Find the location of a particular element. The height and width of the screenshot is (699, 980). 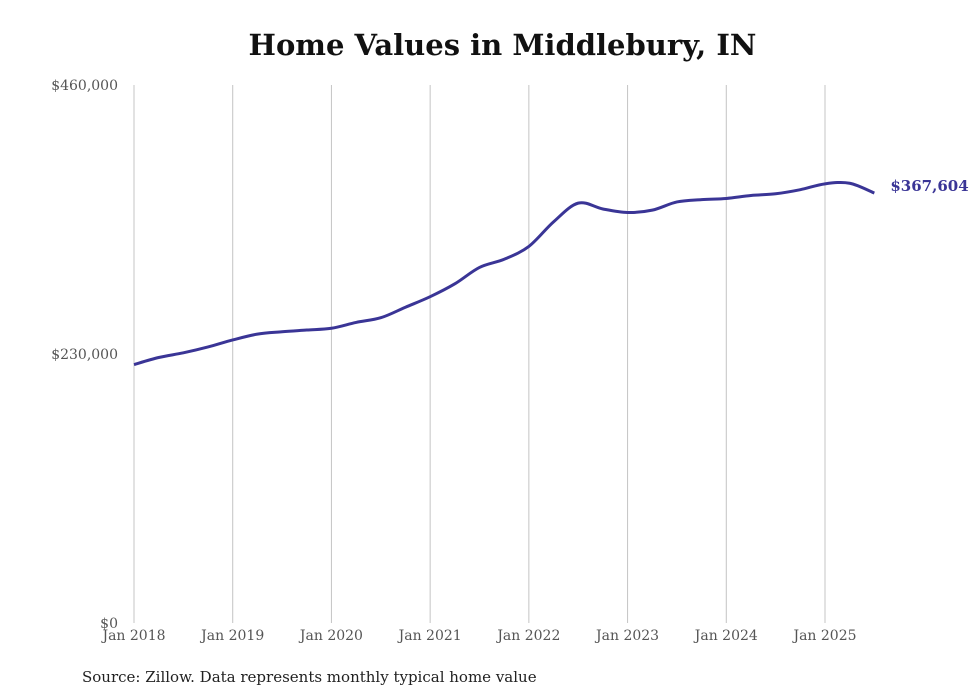

x-tick-label: Jan 2020 is located at coordinates (330, 636).